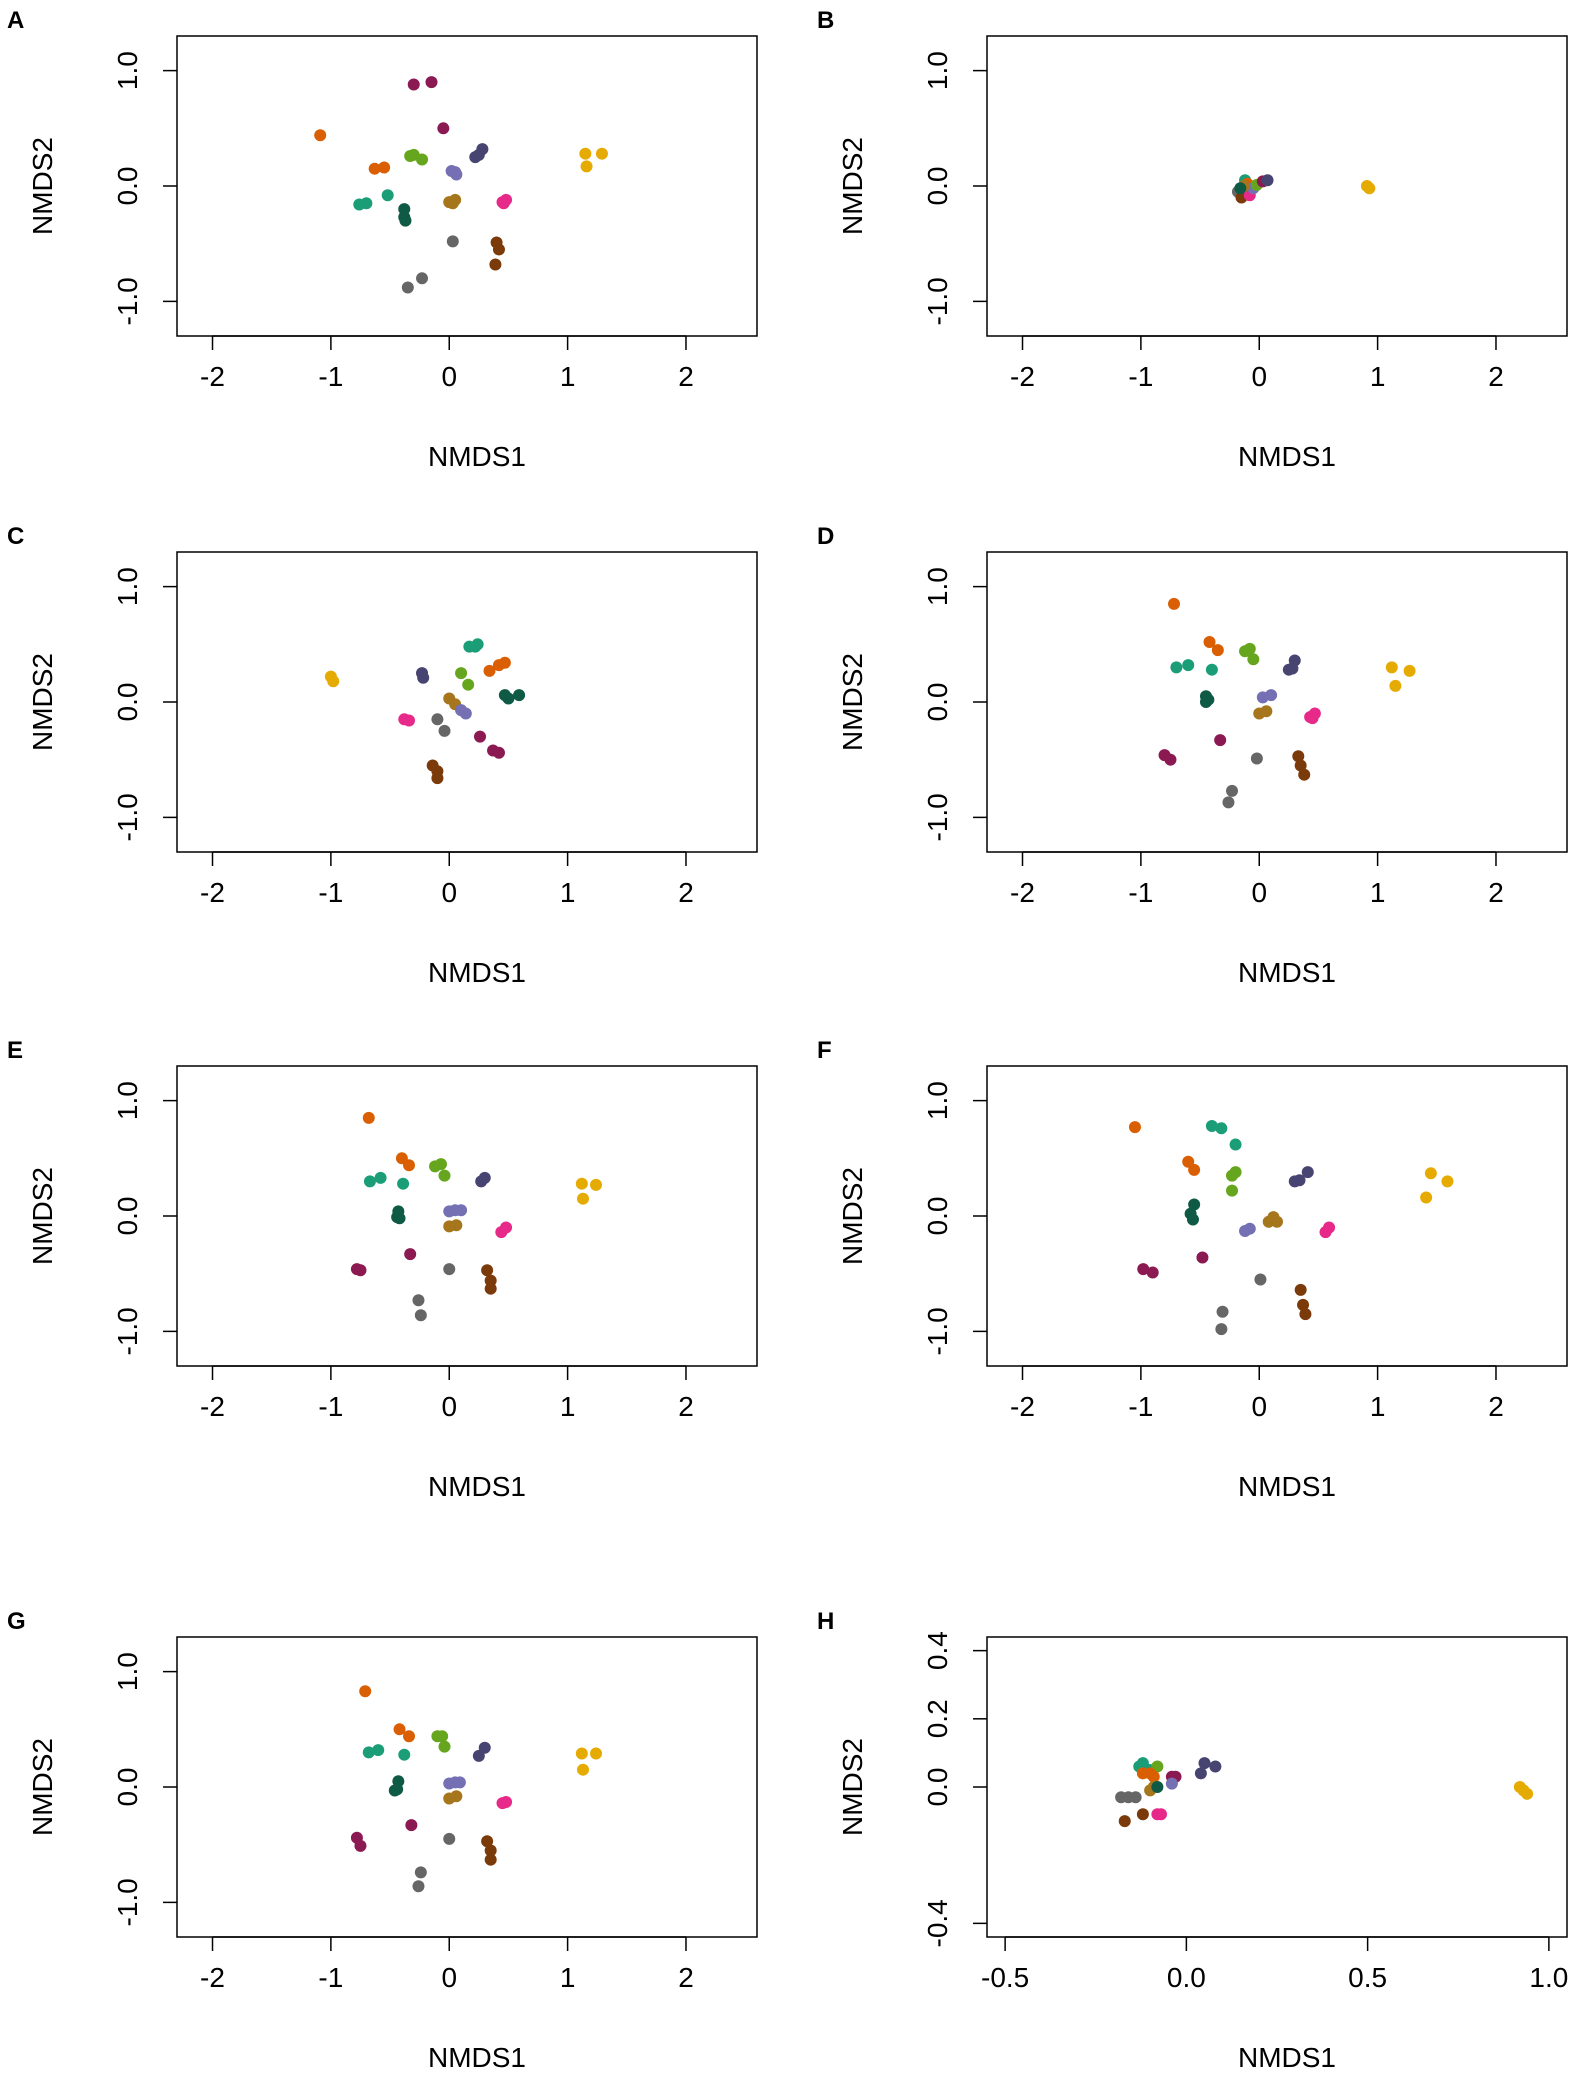 The width and height of the screenshot is (1570, 2081). I want to click on points-d, so click(1287, 703).